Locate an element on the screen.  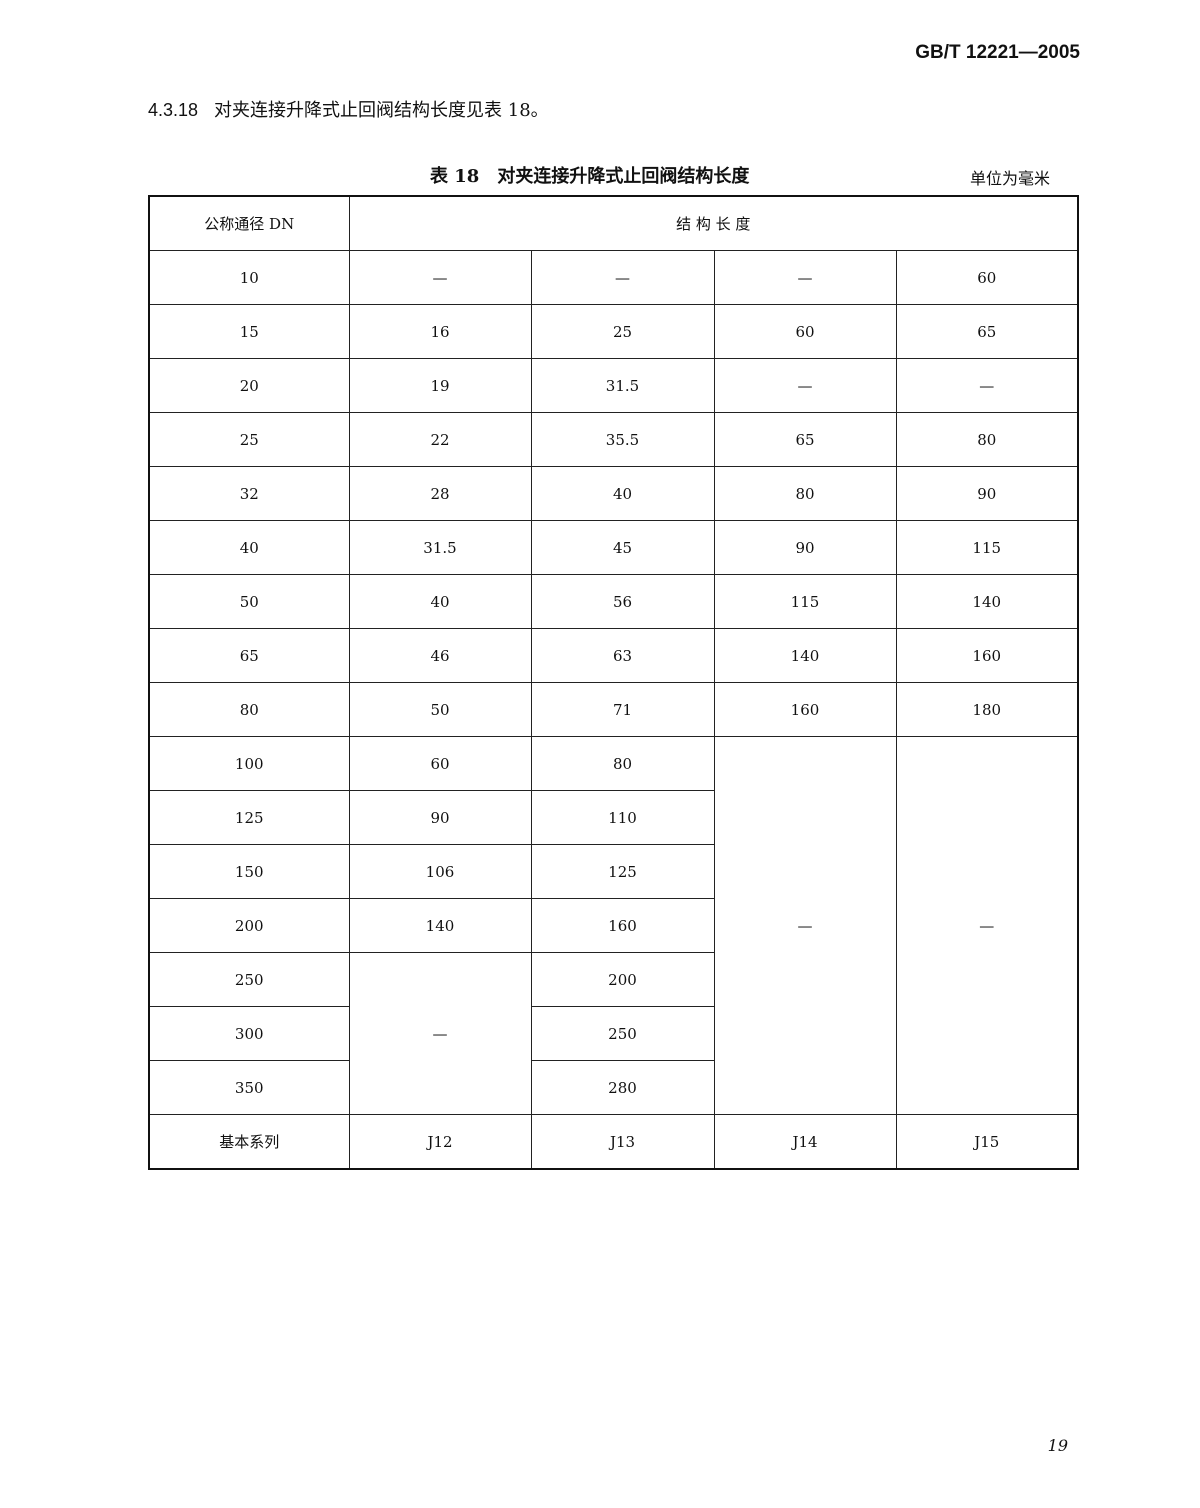
table-row: 25 22 35.5 65 80 is located at coordinates (613, 439).